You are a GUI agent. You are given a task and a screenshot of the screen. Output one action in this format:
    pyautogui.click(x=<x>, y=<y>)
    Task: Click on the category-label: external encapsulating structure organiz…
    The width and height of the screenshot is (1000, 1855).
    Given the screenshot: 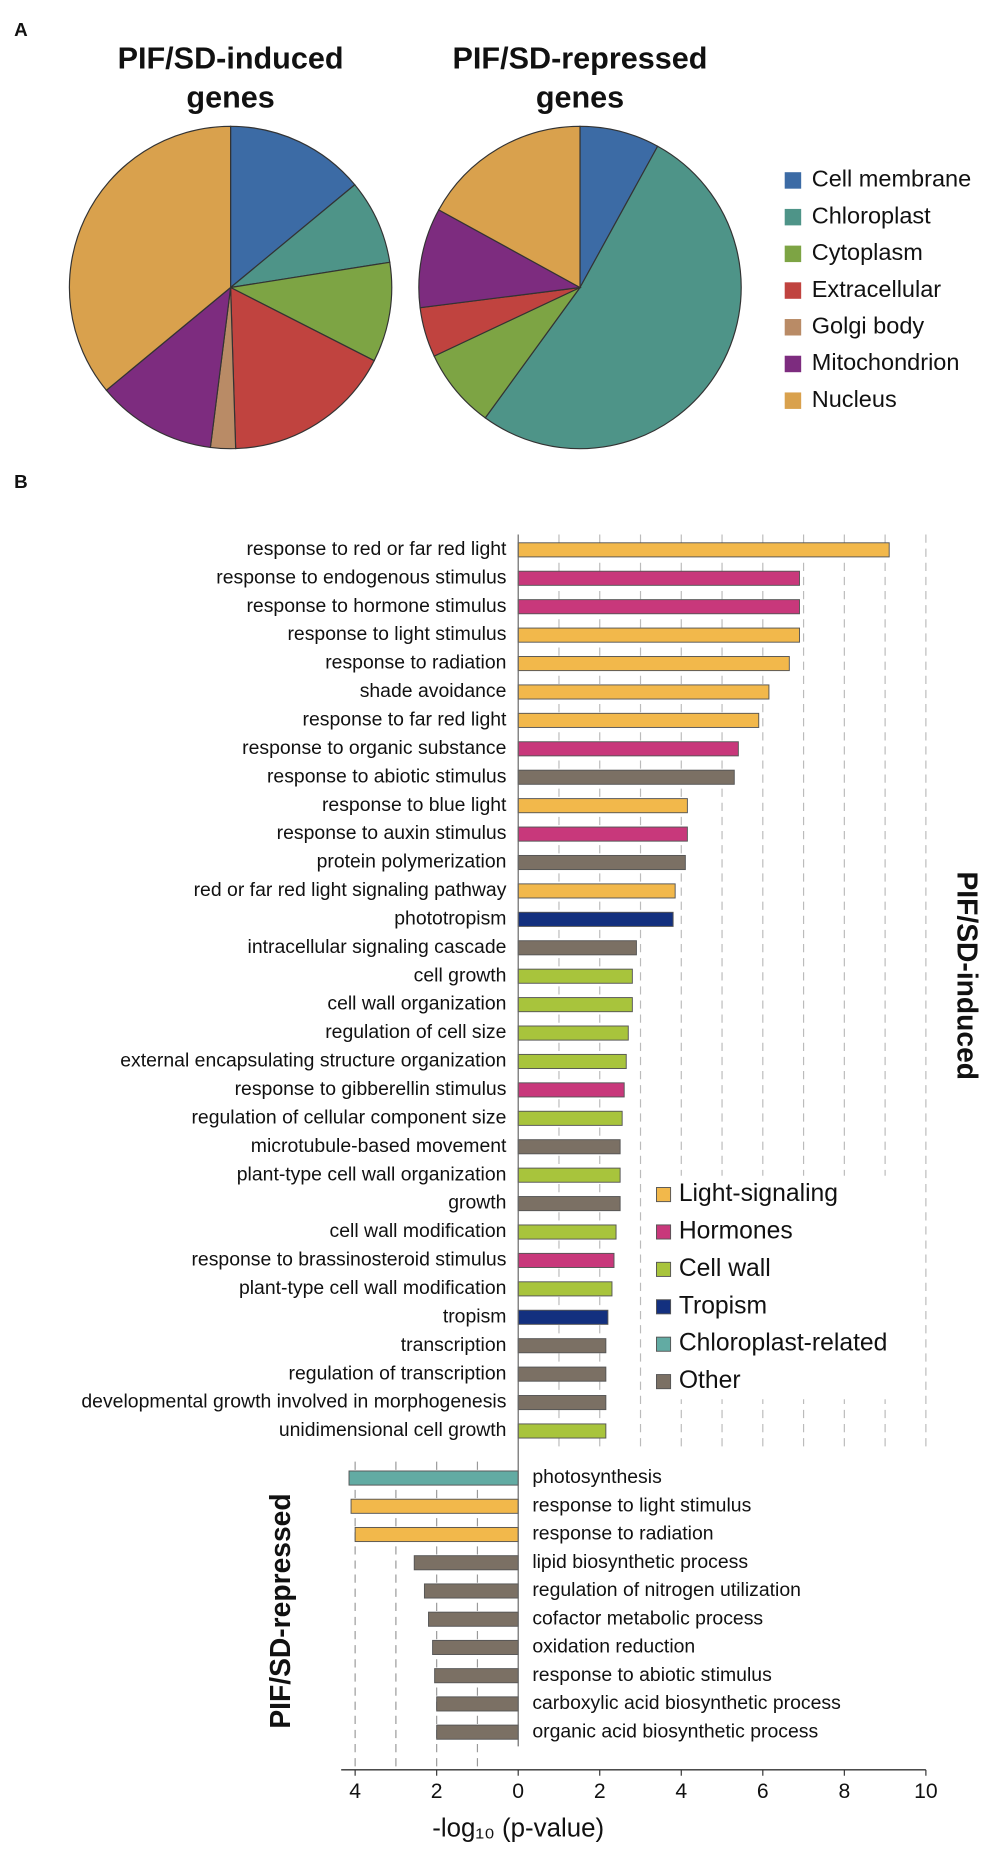 What is the action you would take?
    pyautogui.click(x=313, y=1061)
    